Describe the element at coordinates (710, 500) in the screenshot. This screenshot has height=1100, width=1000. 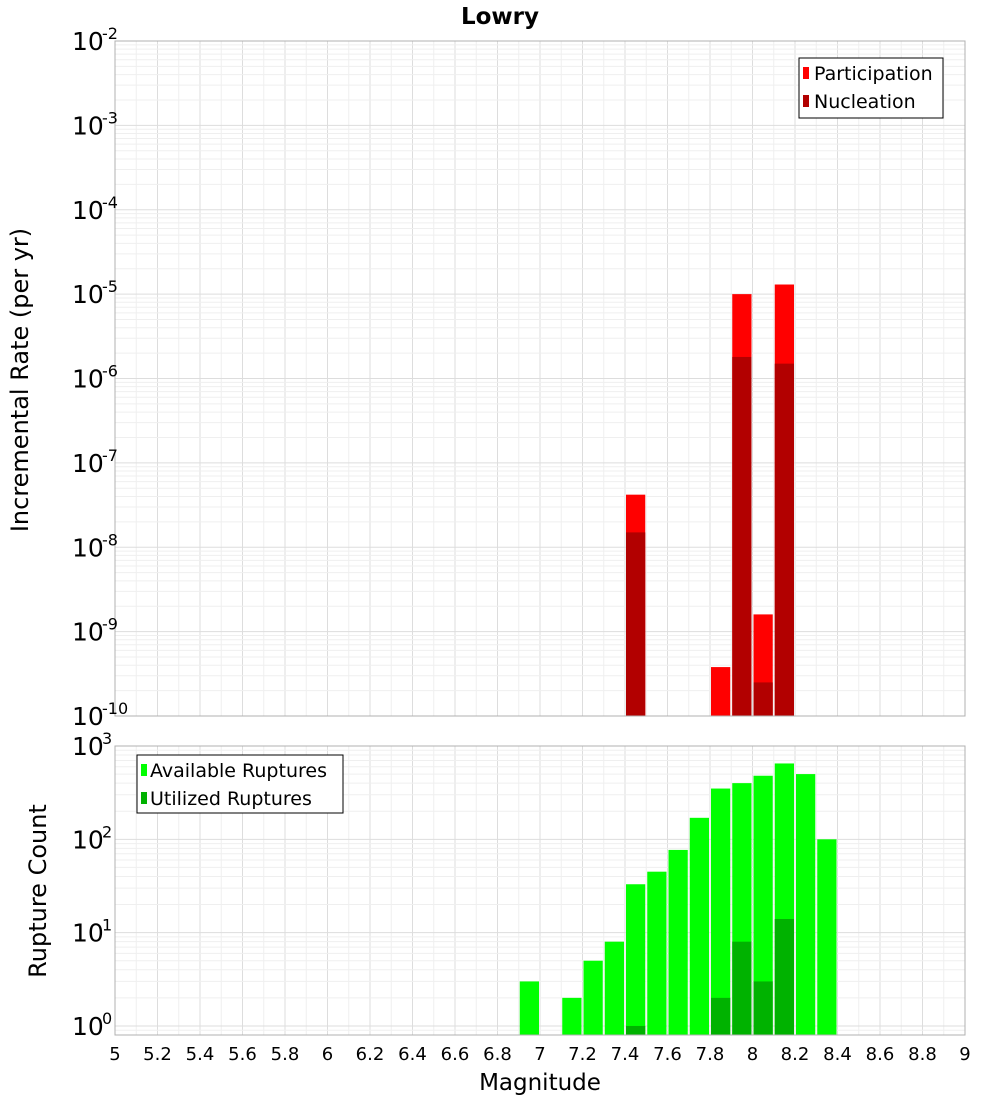
I see `top-bars` at that location.